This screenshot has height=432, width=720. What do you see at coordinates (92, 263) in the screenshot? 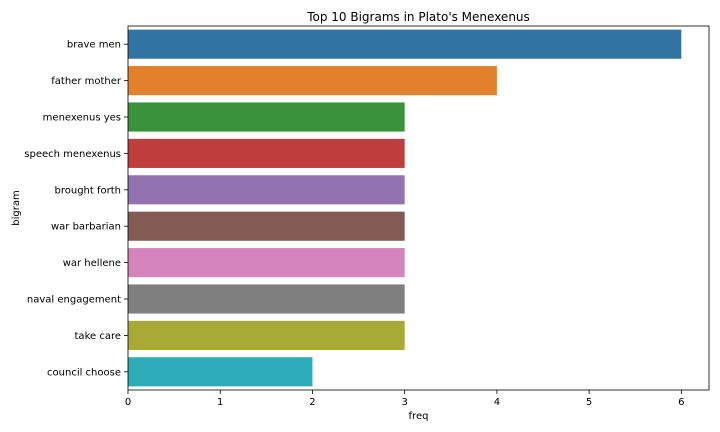
I see `y-tick-label: war hellene` at bounding box center [92, 263].